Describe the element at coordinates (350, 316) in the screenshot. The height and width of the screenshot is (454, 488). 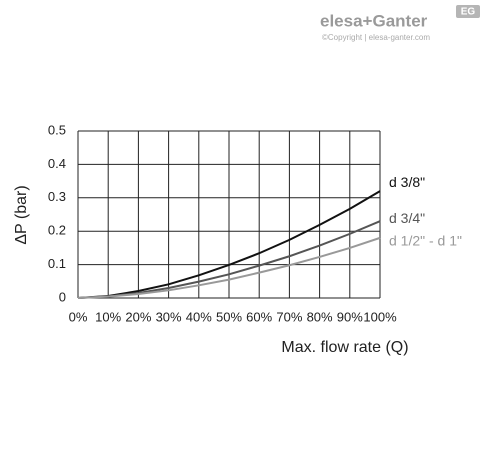
I see `x-tick-label: 90%` at that location.